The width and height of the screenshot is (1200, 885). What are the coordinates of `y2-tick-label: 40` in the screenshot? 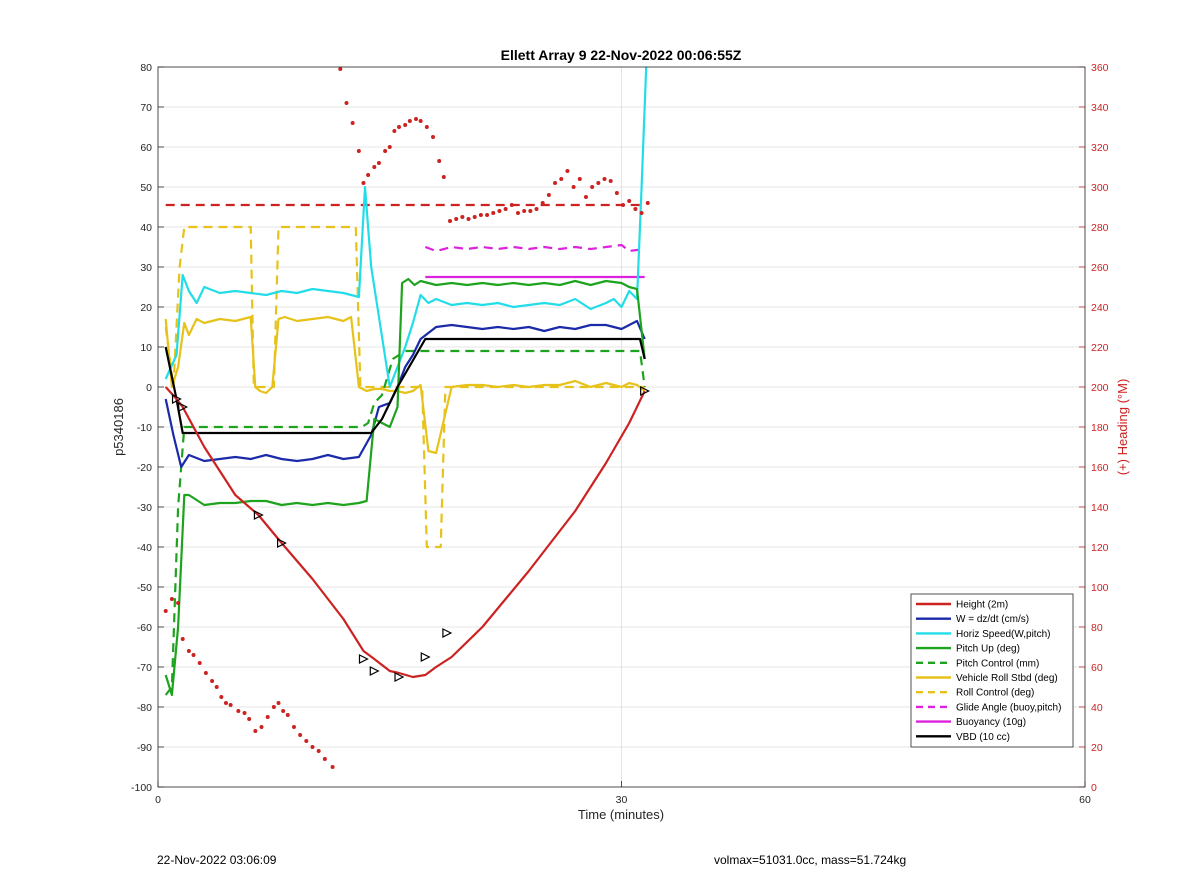 It's located at (1097, 708).